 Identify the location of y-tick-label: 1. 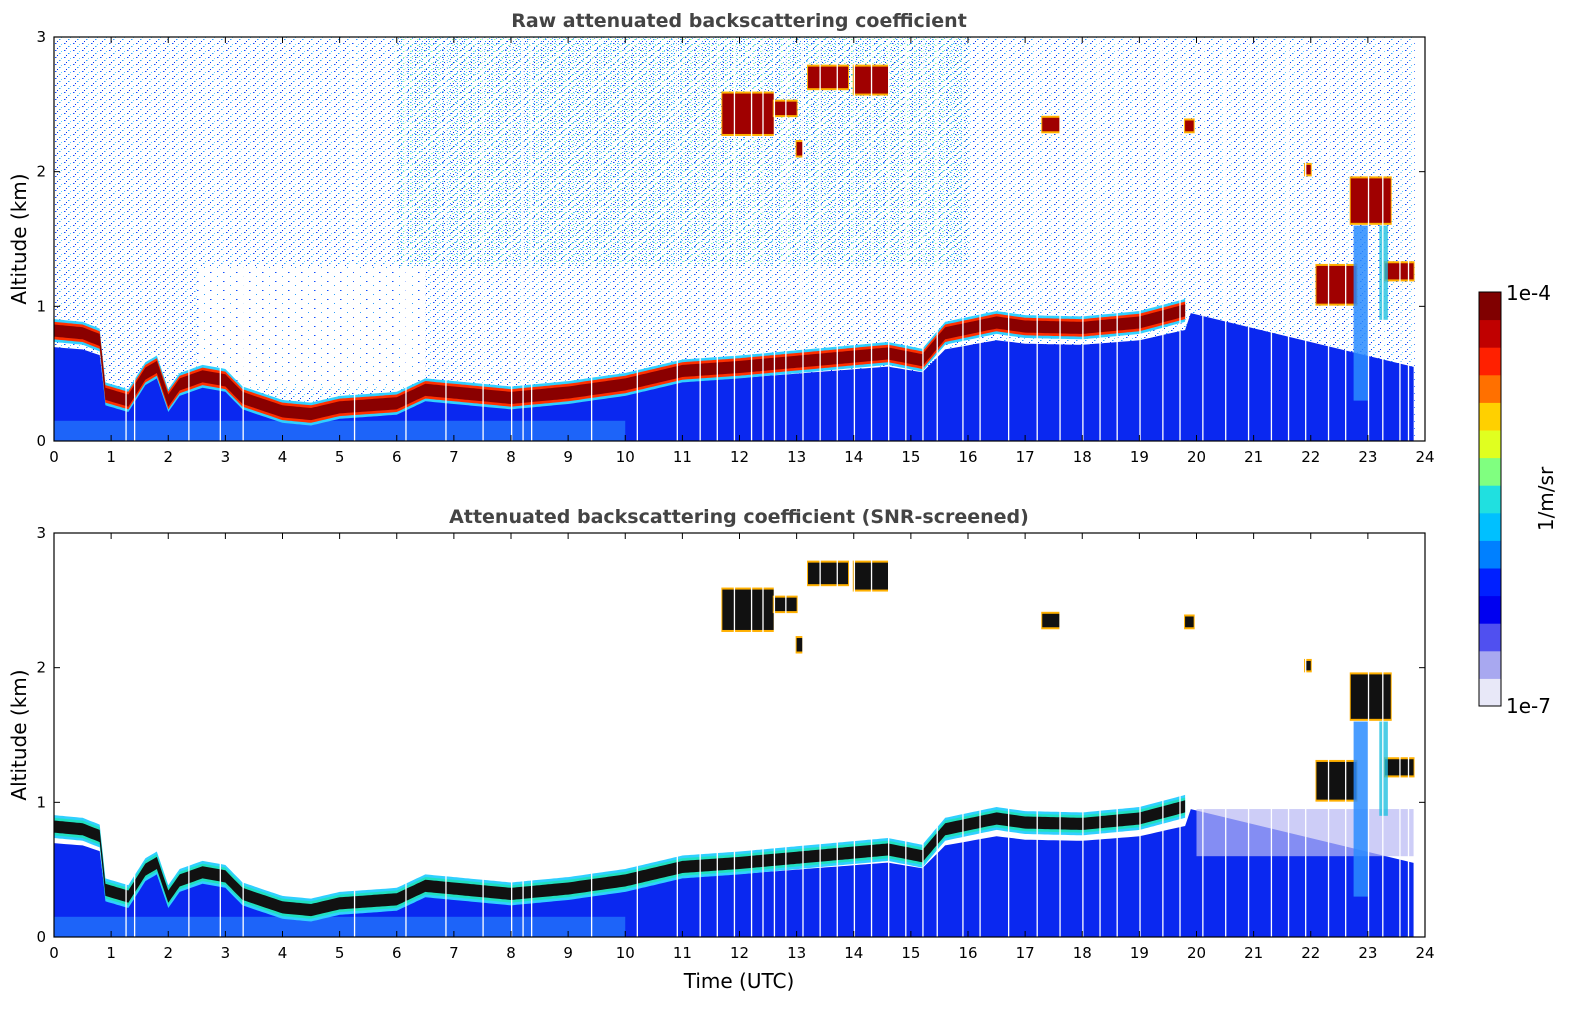
(41, 306).